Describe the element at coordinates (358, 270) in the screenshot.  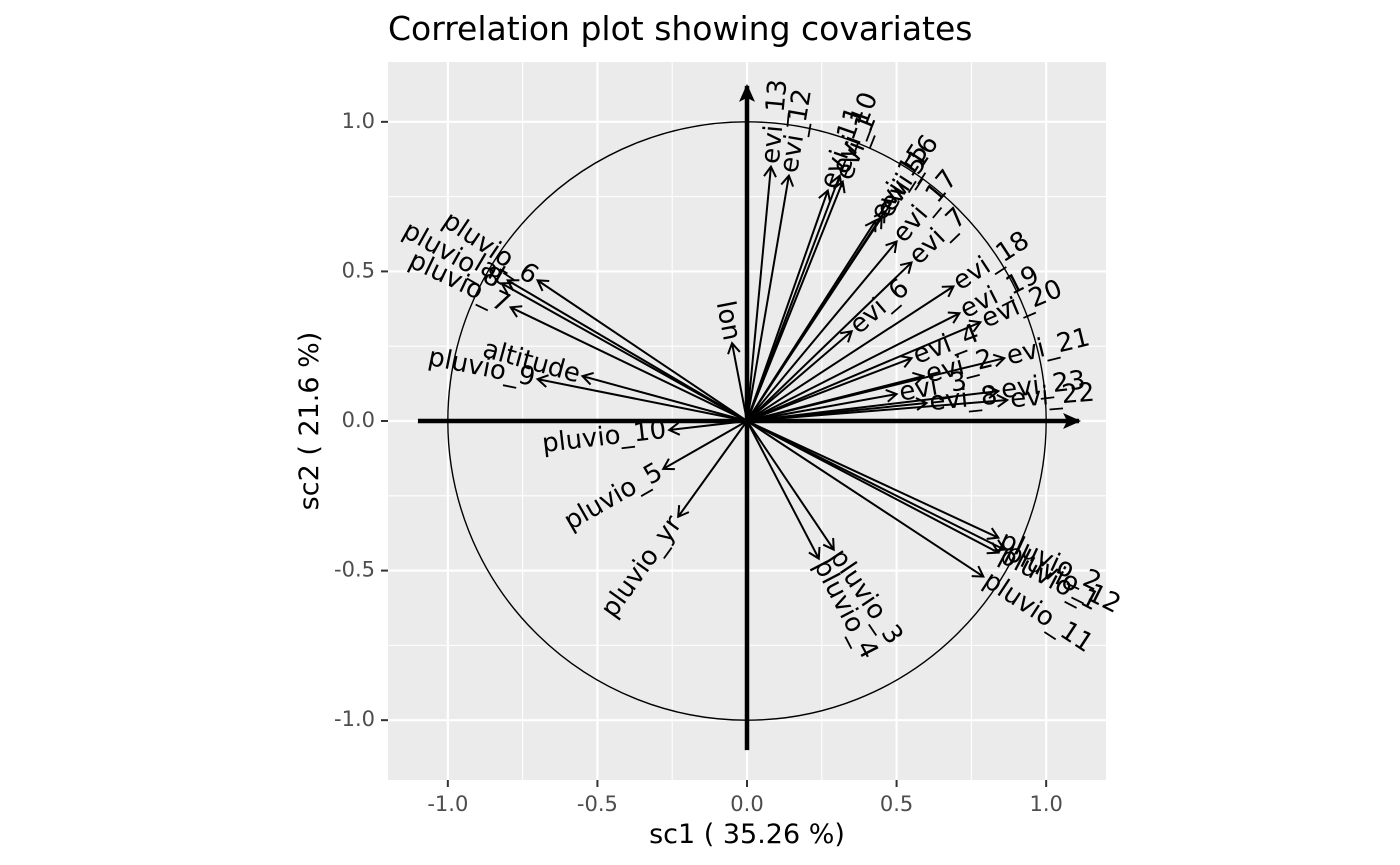
I see `y-tick-label: 0.5` at that location.